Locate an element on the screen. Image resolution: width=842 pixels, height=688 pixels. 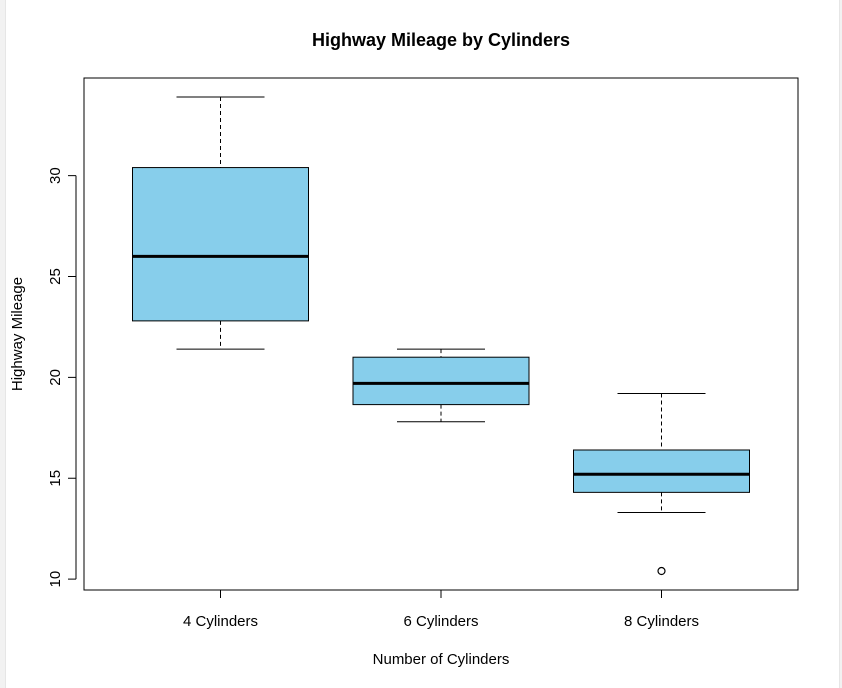
x-tick-label: 4 Cylinders is located at coordinates (220, 621).